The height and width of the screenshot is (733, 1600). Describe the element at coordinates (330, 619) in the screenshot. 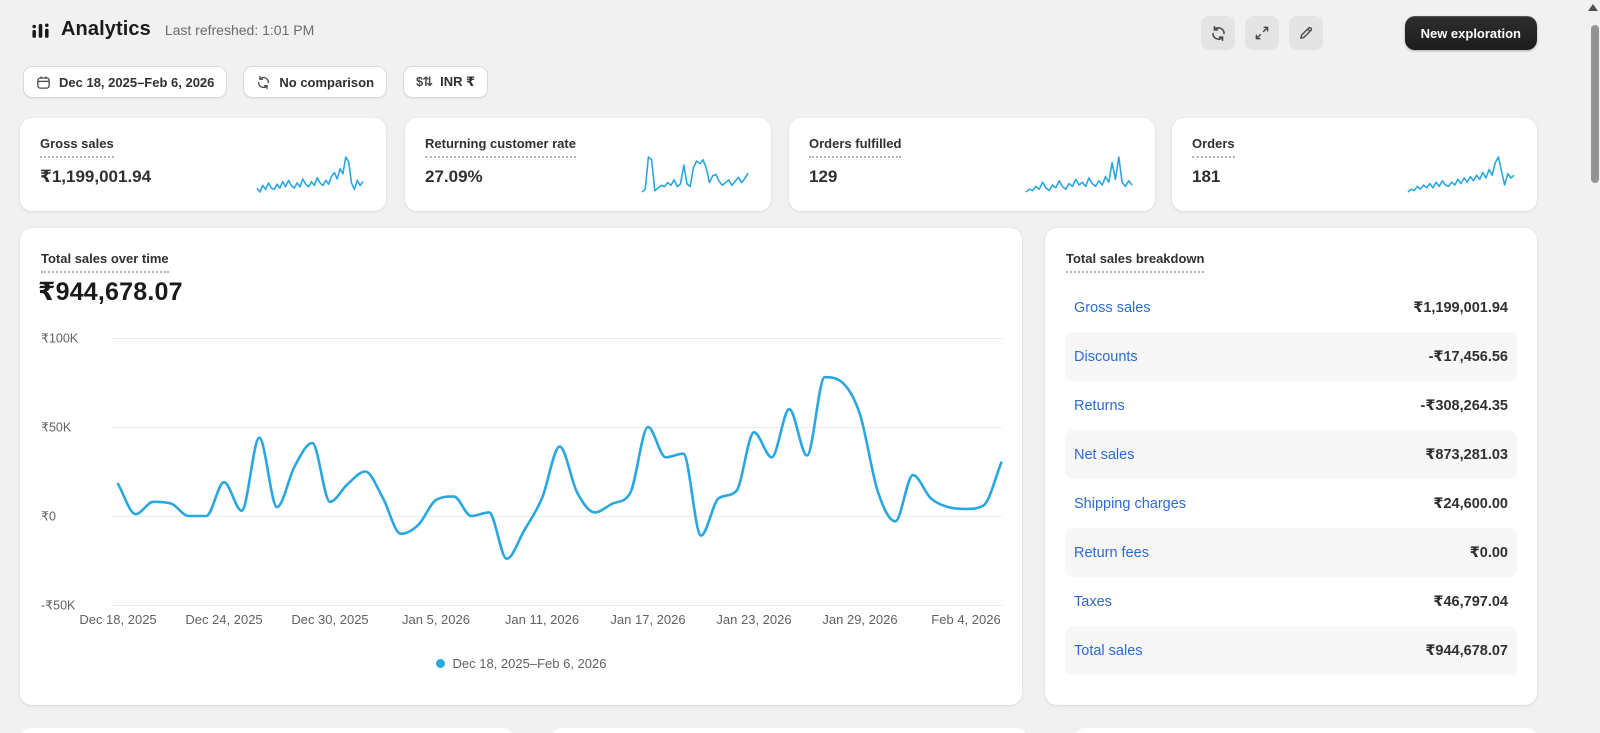

I see `x-axis-label: Dec 30, 2025` at that location.